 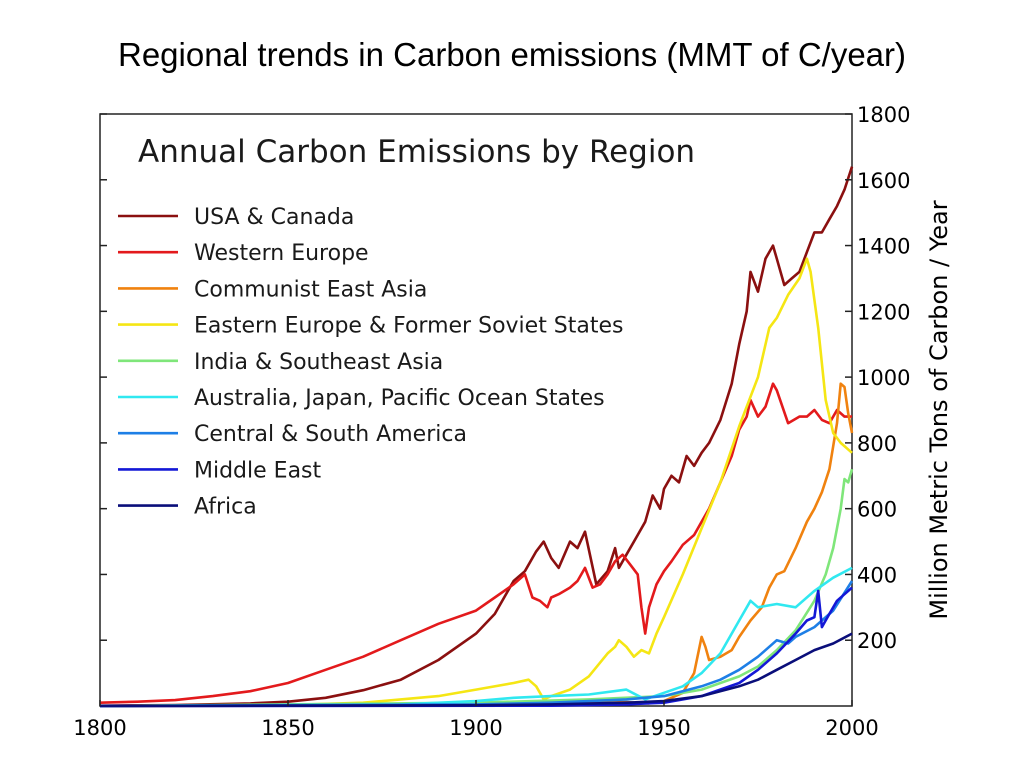 I want to click on legend-label-central-south-america: Central & South America, so click(x=330, y=434).